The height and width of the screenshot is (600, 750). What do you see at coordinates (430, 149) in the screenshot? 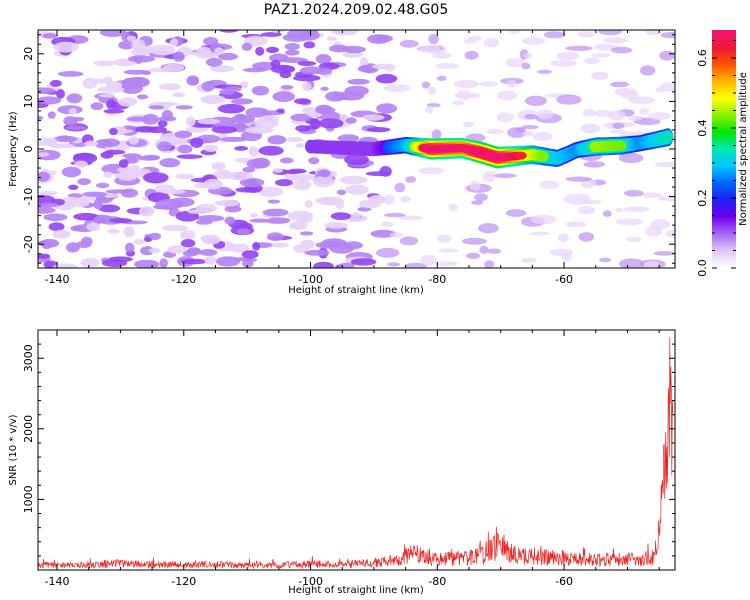
I see `ridge-peak` at bounding box center [430, 149].